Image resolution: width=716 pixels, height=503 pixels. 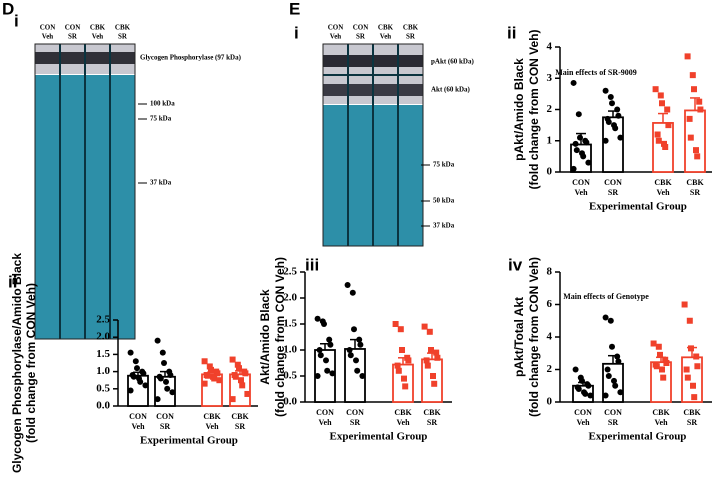 I want to click on marker-label: 37 kDa, so click(x=161, y=183).